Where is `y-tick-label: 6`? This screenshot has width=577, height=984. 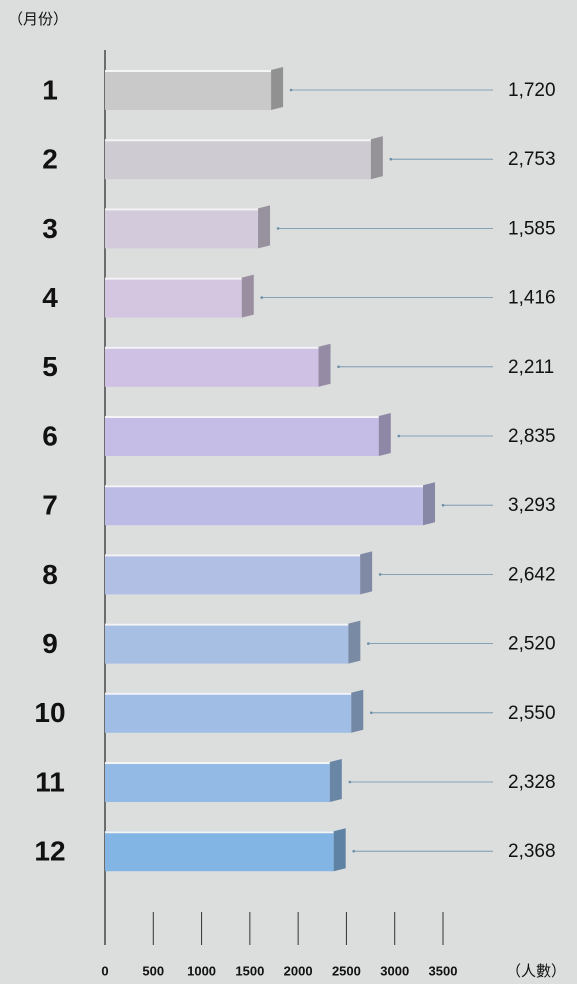 y-tick-label: 6 is located at coordinates (50, 435).